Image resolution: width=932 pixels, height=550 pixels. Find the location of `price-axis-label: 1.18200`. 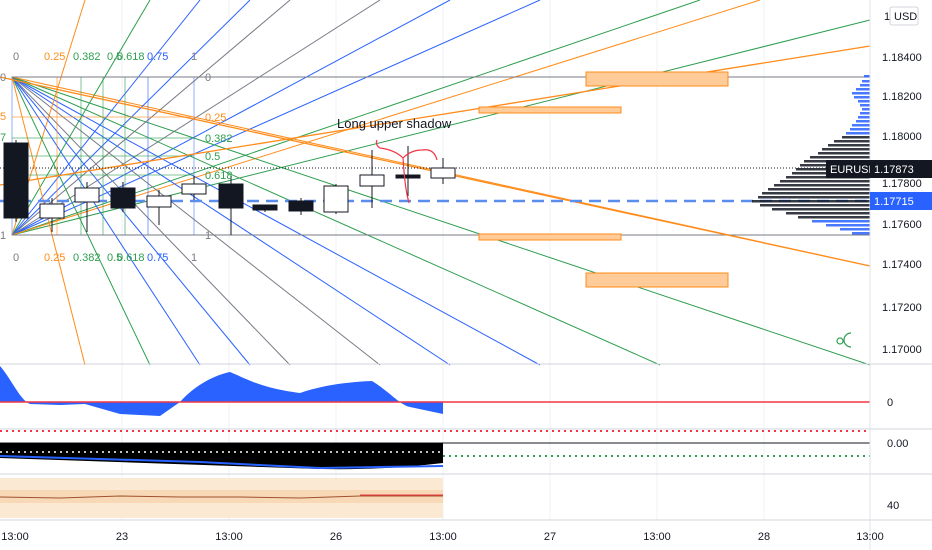

price-axis-label: 1.18200 is located at coordinates (902, 97).